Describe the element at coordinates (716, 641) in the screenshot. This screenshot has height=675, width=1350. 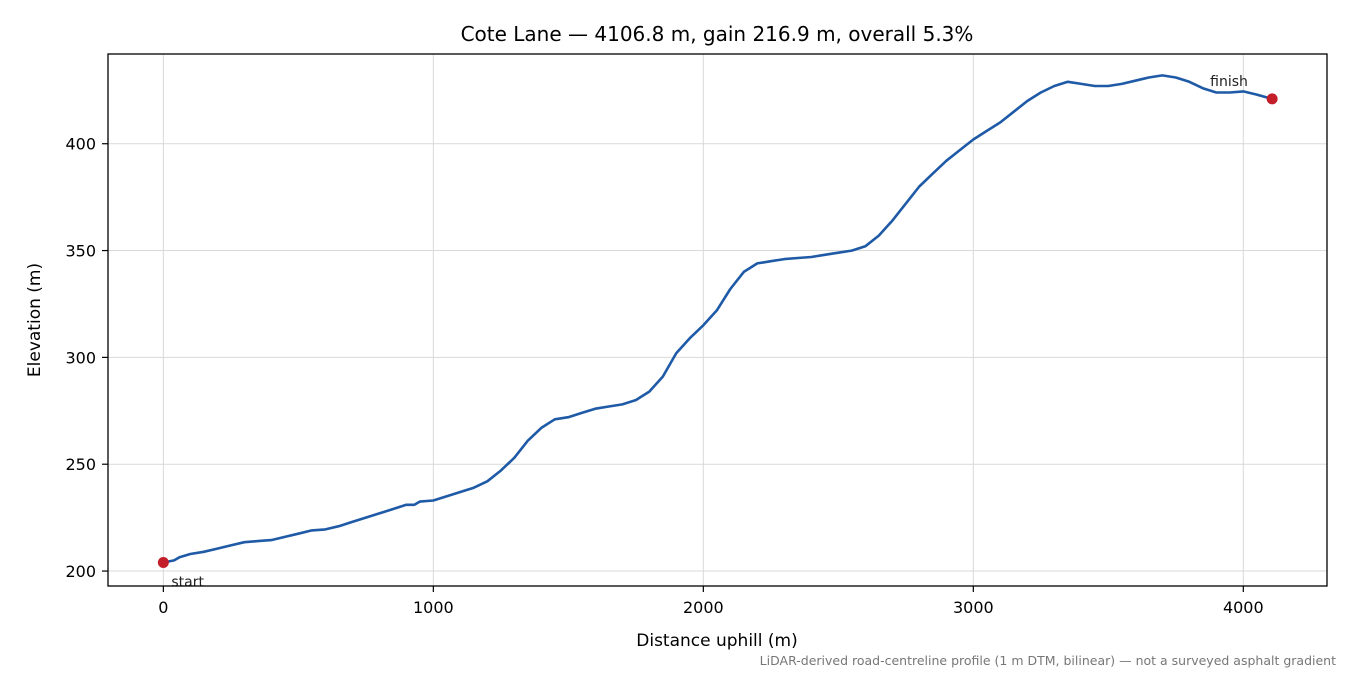
I see `x-axis-label: Distance uphill (m)` at that location.